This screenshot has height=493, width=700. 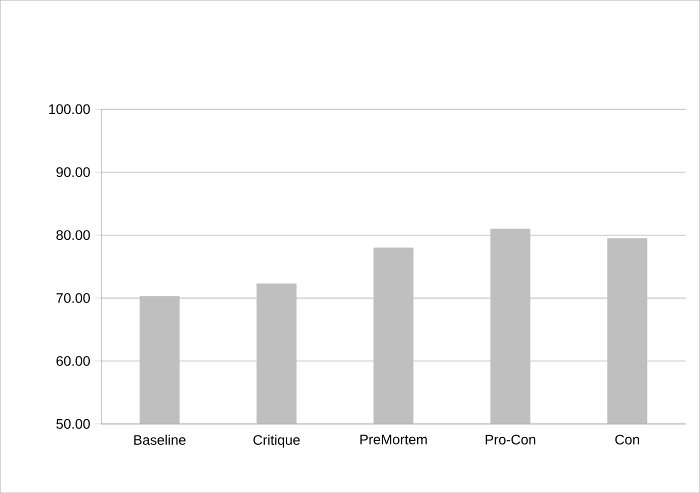 What do you see at coordinates (511, 439) in the screenshot?
I see `x-tick-label: Pro-Con` at bounding box center [511, 439].